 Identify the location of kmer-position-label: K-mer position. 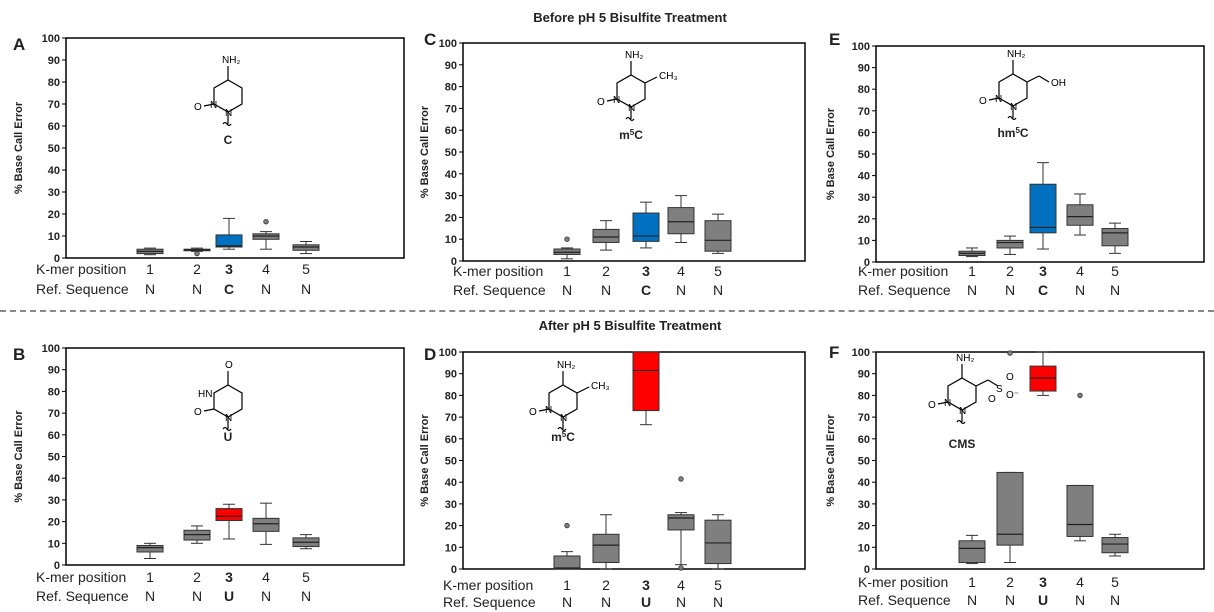
(81, 577).